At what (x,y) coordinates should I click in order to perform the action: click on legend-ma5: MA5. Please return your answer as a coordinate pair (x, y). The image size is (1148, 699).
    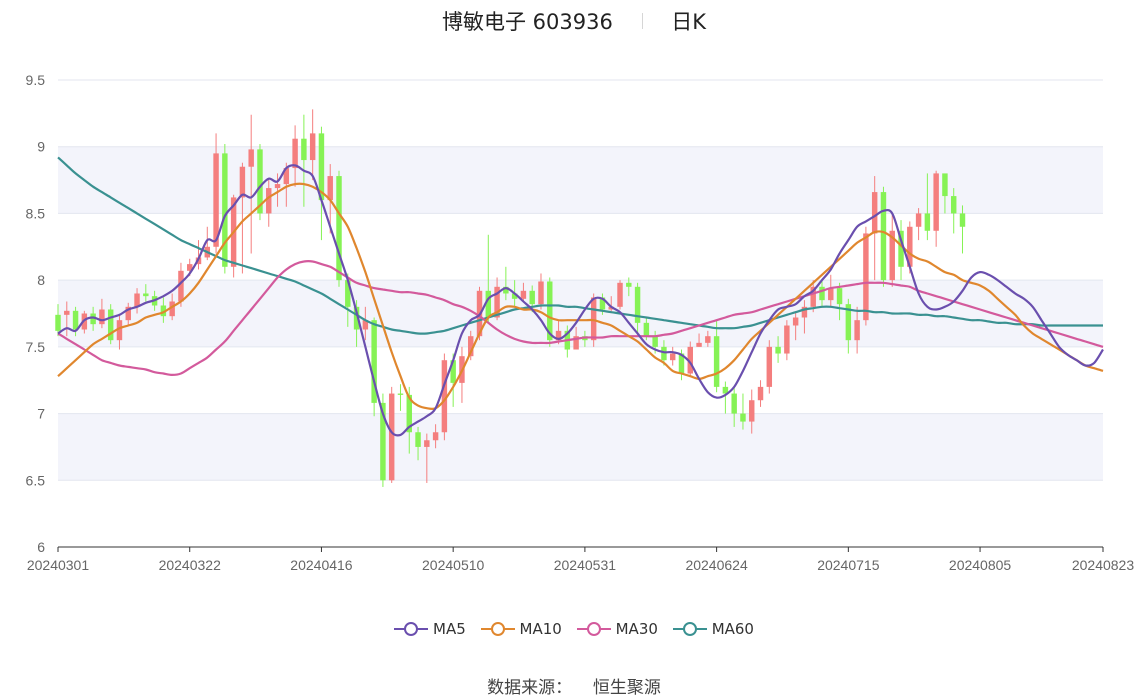
    Looking at the image, I should click on (430, 629).